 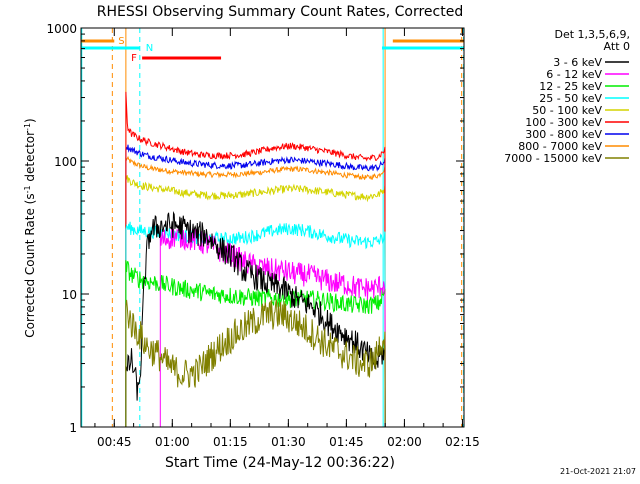 What do you see at coordinates (69, 295) in the screenshot?
I see `y-tick-label-1: 10` at bounding box center [69, 295].